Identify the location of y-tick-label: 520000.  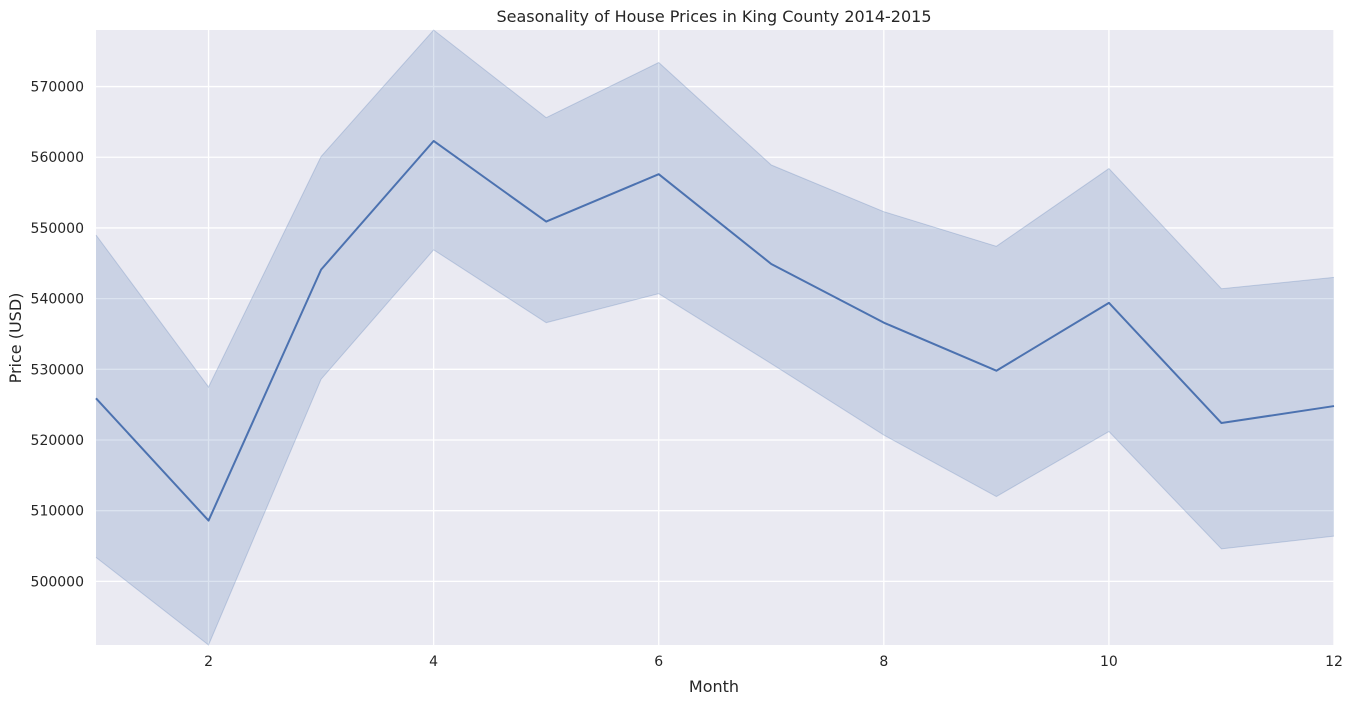
(57, 441).